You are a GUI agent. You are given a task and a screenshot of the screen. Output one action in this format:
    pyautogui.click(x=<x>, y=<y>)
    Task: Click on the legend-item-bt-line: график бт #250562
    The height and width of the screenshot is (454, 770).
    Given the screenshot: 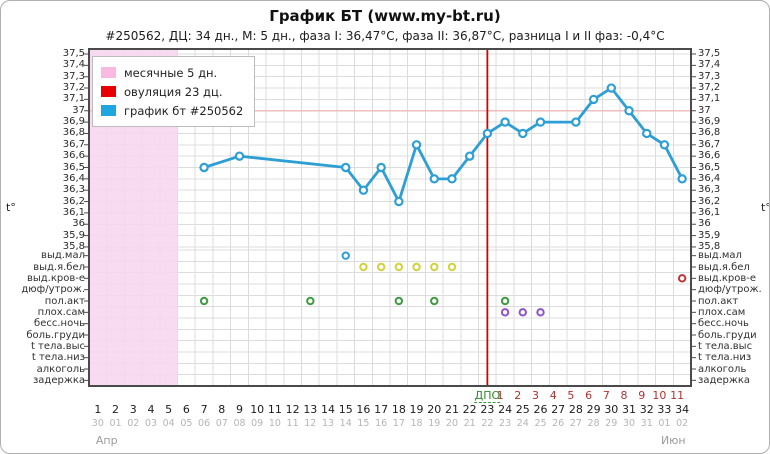 What is the action you would take?
    pyautogui.click(x=172, y=110)
    